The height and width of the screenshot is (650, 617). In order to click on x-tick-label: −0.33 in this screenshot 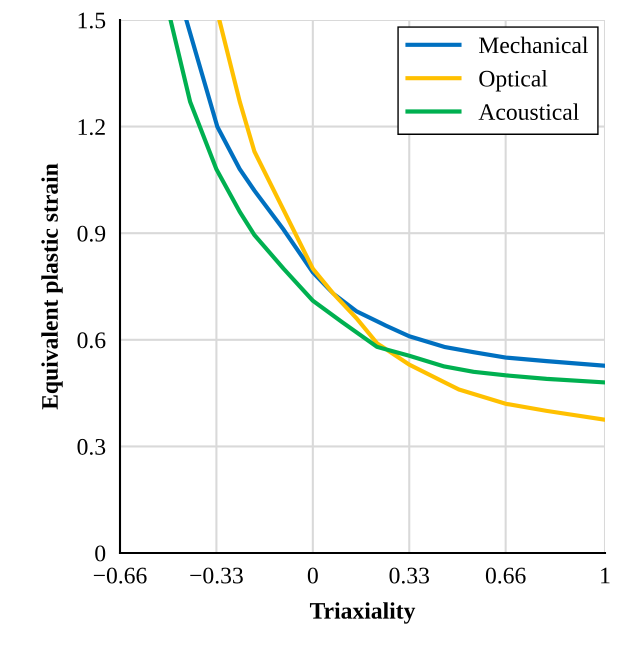, I will do `click(216, 576)`.